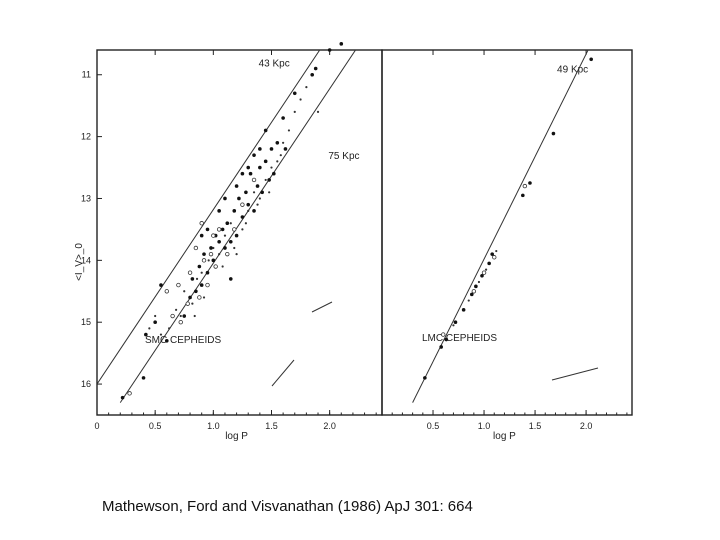 This screenshot has height=540, width=720. I want to click on x-tick-label: 0, so click(96, 426).